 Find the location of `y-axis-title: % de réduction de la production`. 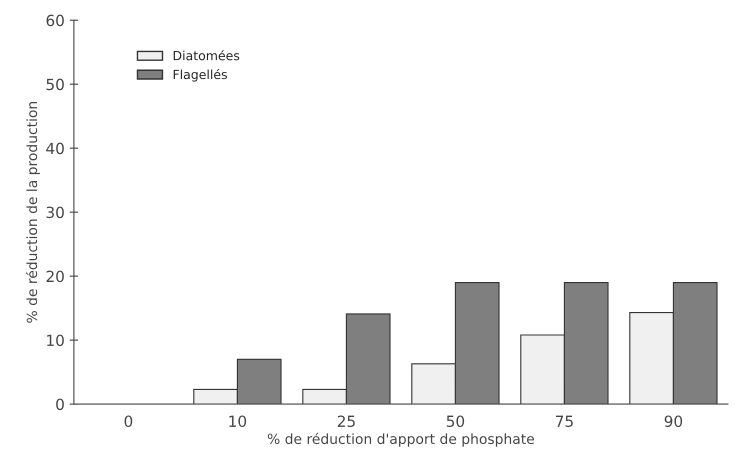

y-axis-title: % de réduction de la production is located at coordinates (33, 212).